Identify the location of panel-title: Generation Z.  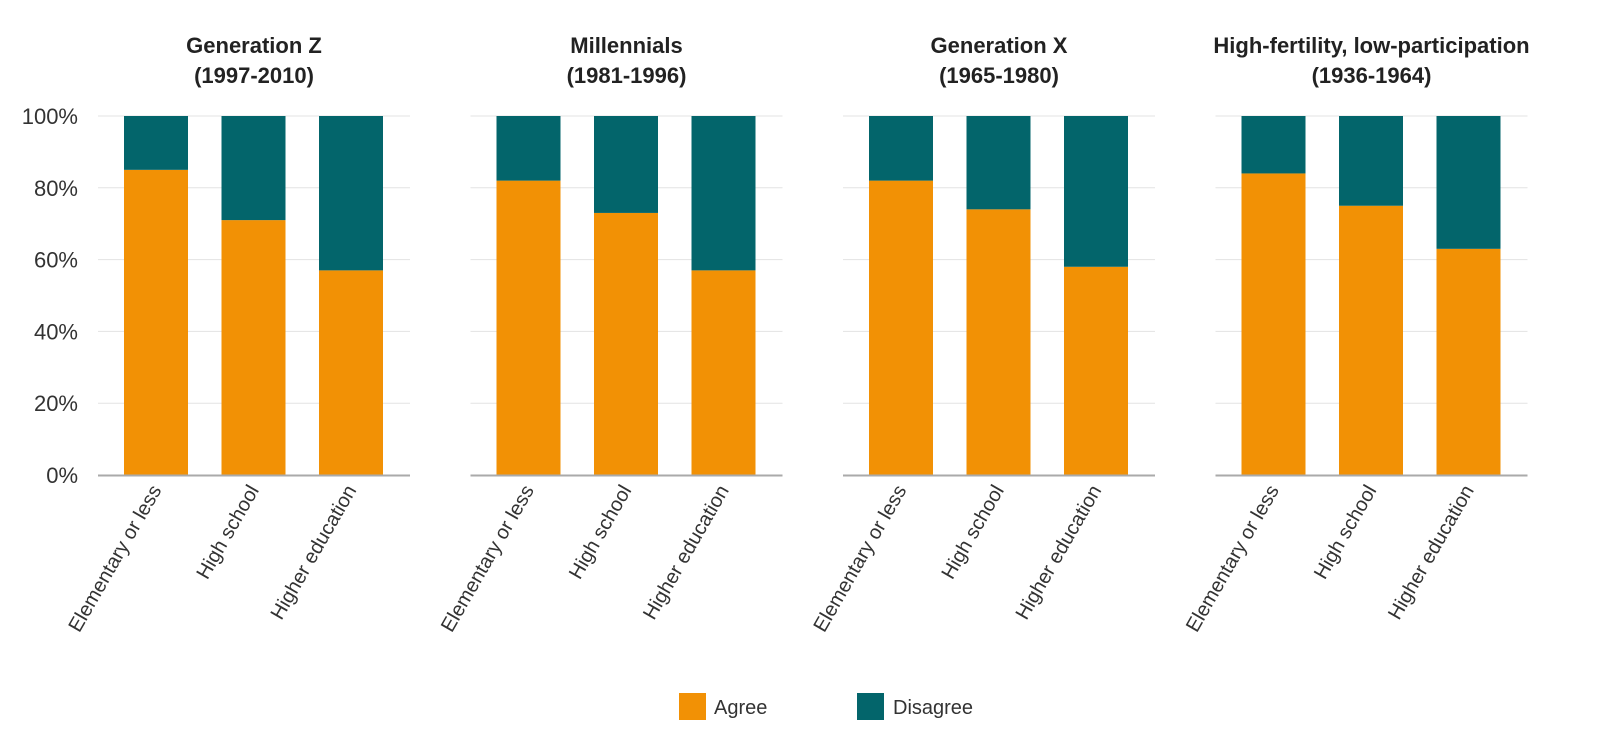
(254, 45).